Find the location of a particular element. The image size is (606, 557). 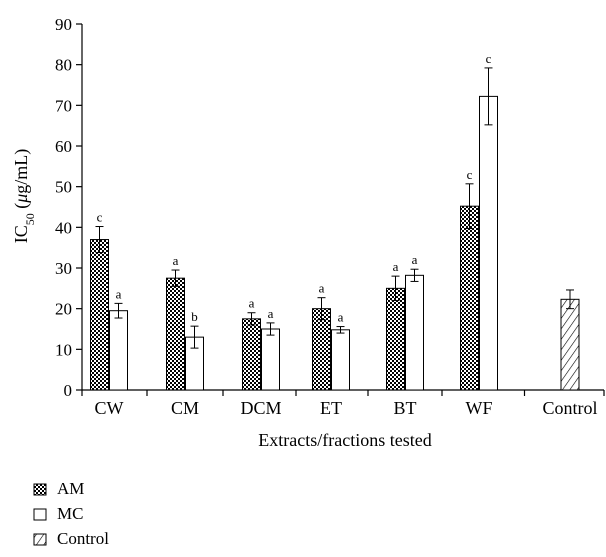

x-tick-label: ET is located at coordinates (331, 408).